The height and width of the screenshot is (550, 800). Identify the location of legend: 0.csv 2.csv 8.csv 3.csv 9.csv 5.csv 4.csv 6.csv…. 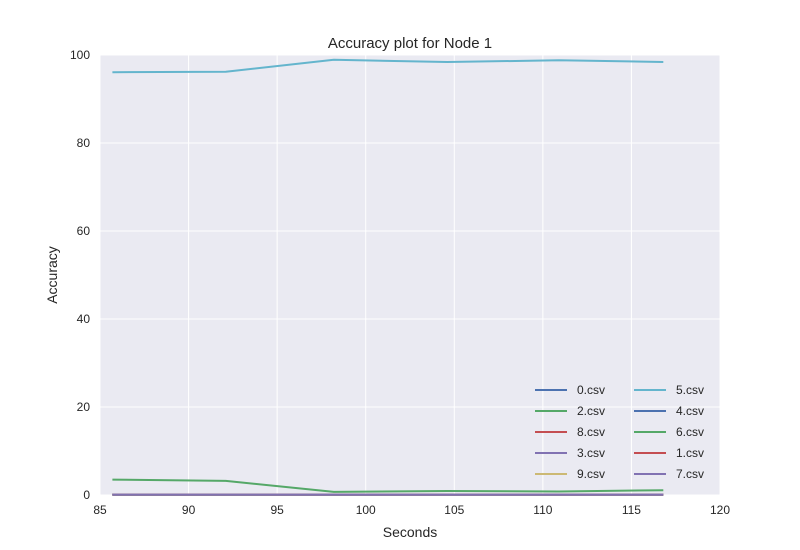
(619, 432).